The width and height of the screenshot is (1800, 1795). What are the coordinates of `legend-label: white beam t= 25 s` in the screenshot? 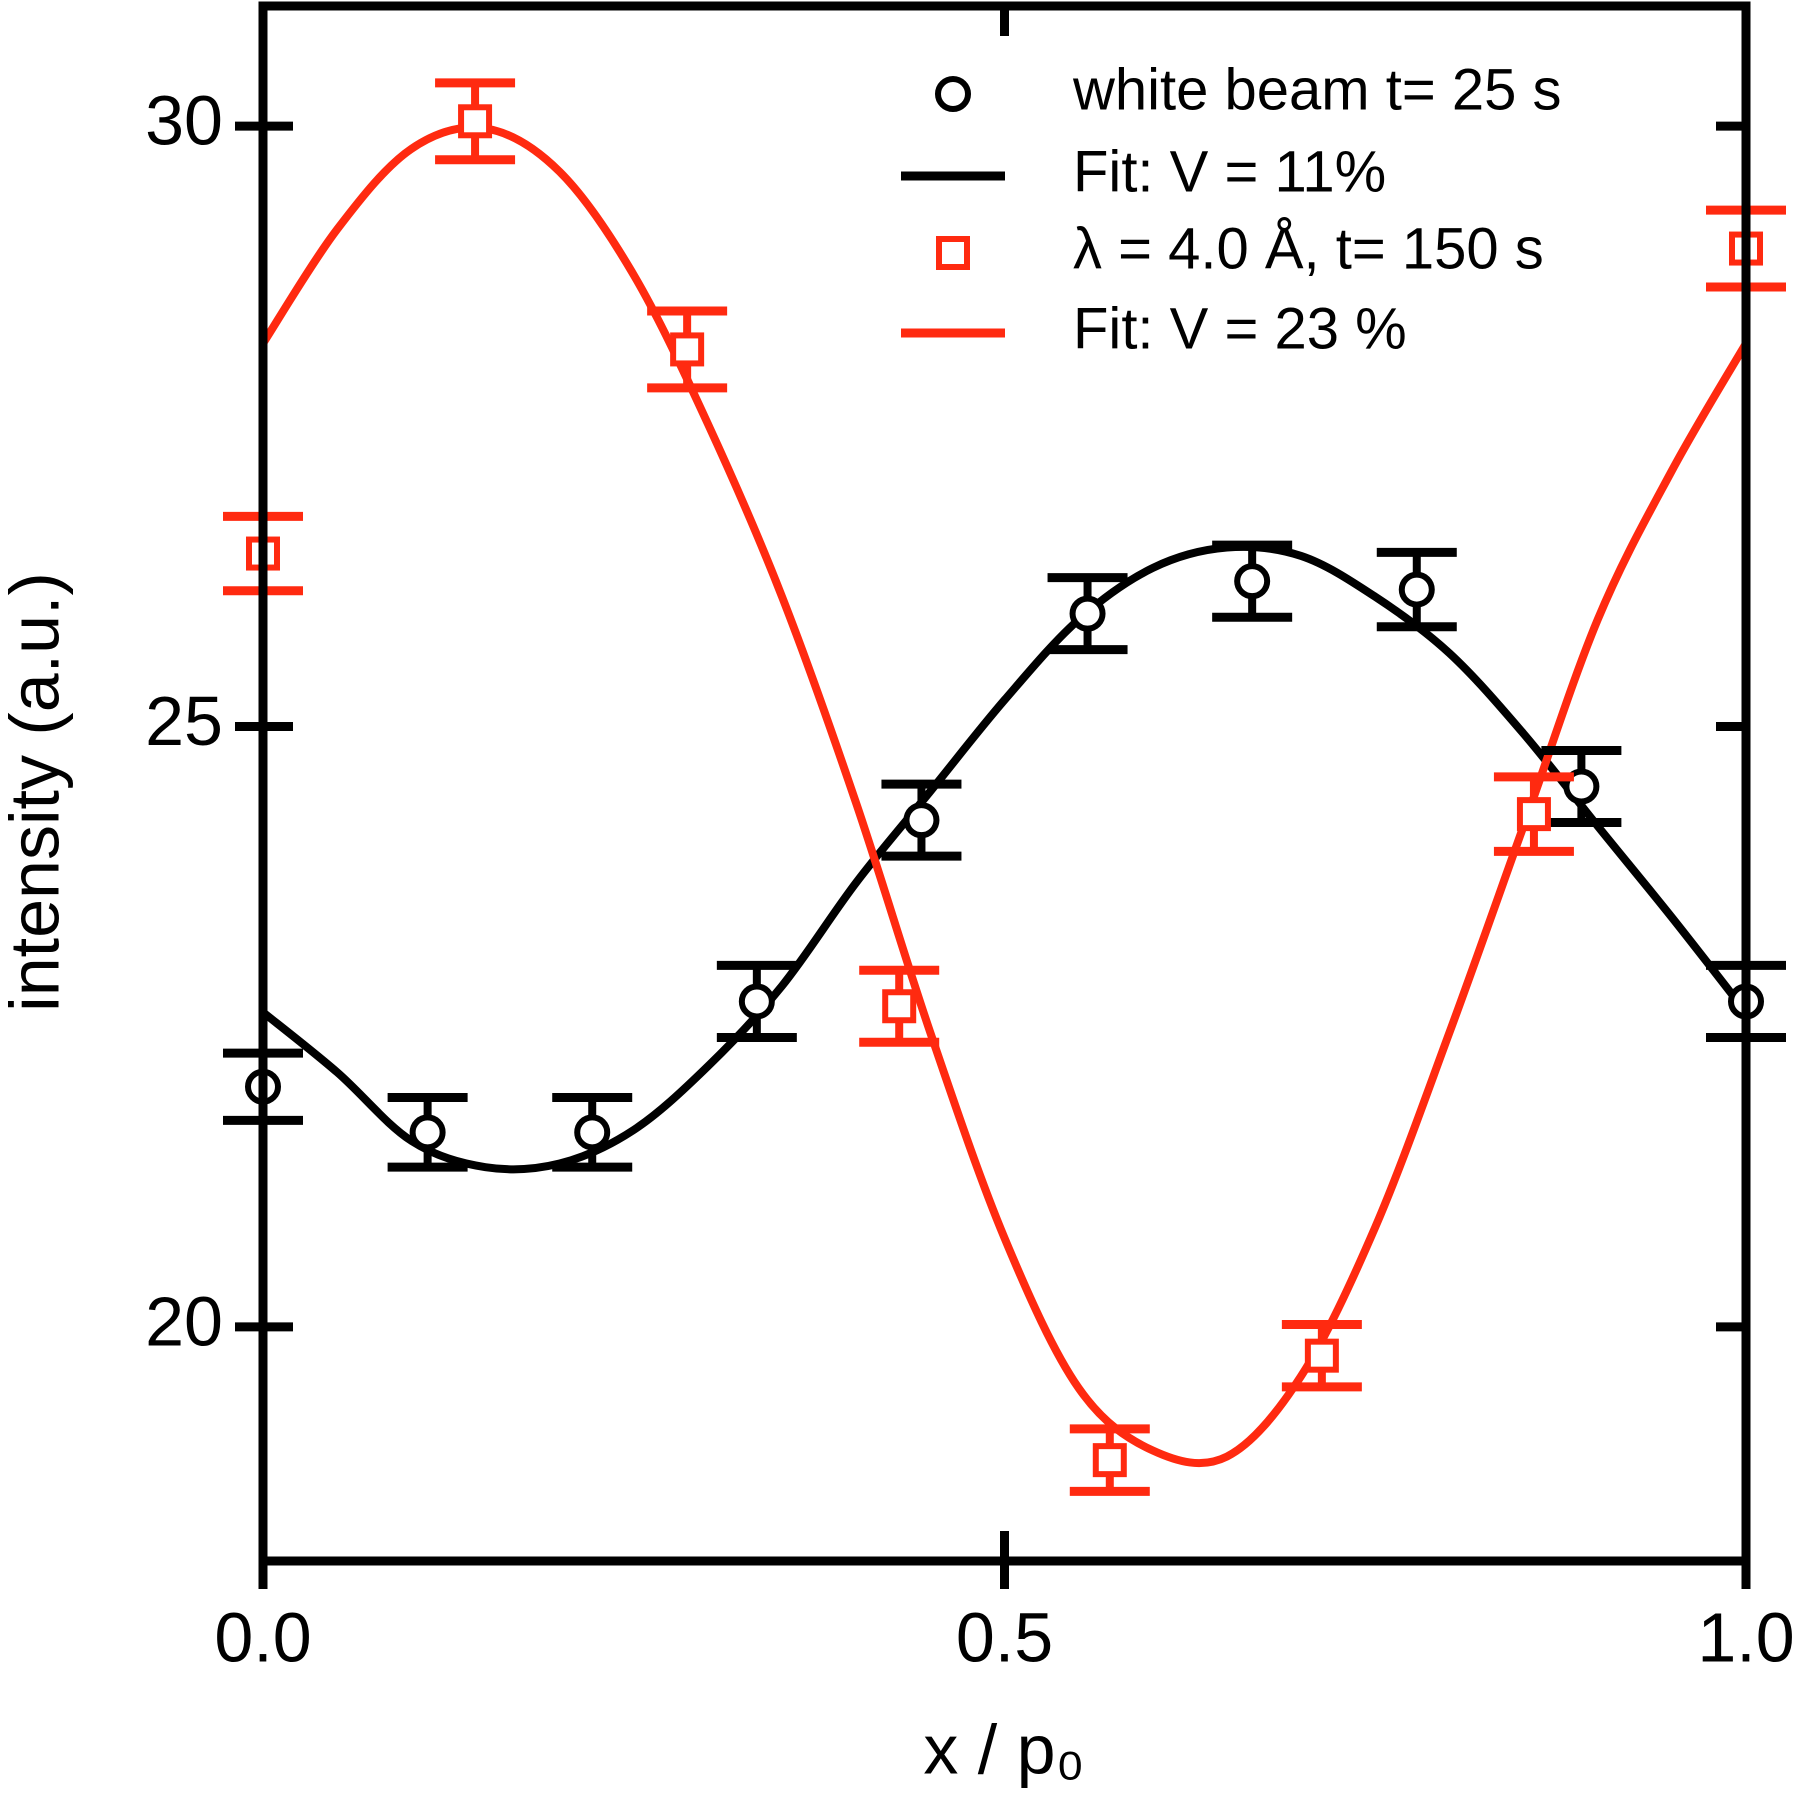 It's located at (1316, 89).